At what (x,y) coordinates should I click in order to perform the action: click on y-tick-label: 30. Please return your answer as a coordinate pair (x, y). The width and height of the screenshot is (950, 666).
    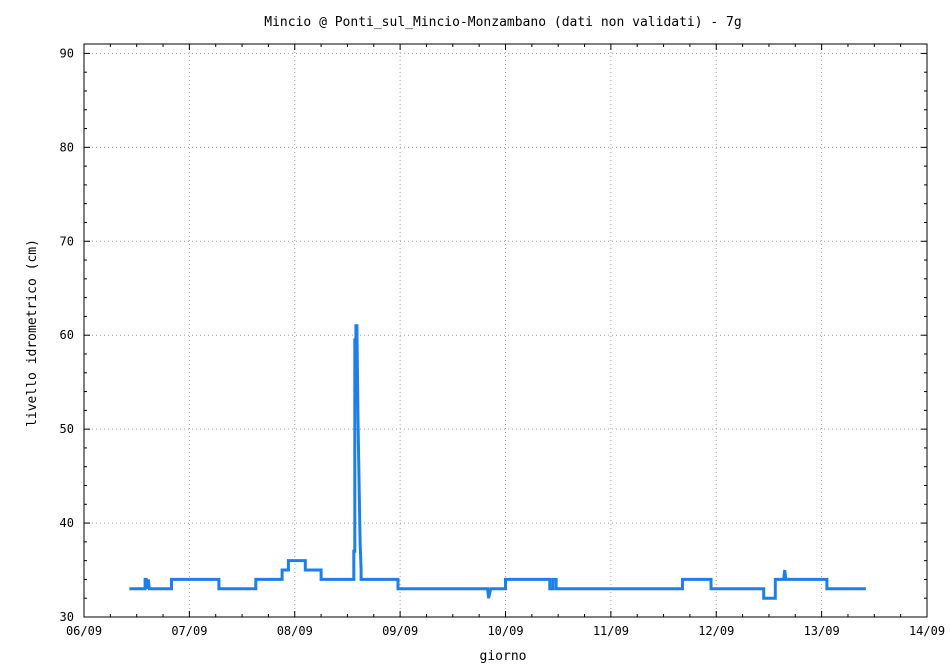
    Looking at the image, I should click on (67, 617).